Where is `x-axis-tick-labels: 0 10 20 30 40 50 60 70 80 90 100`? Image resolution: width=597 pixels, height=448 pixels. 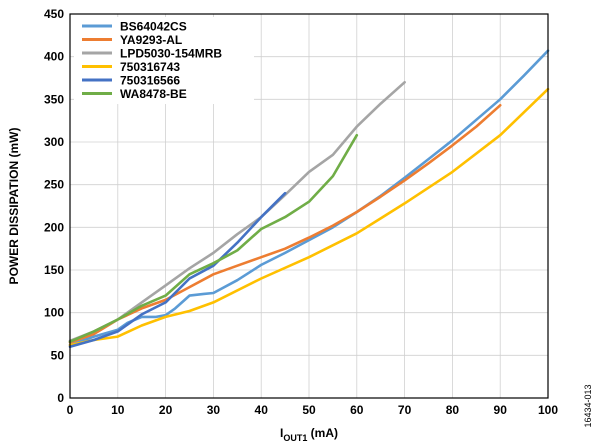 x-axis-tick-labels: 0 10 20 30 40 50 60 70 80 90 100 is located at coordinates (313, 410).